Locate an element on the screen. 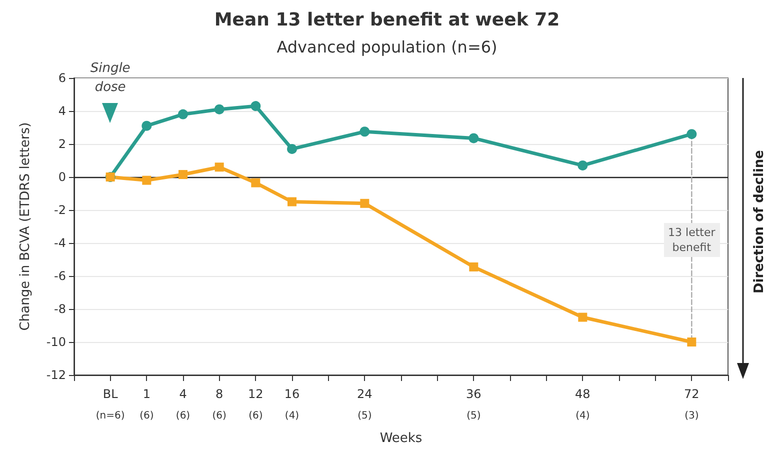 The width and height of the screenshot is (774, 457). x-tick-label: 8 (6) is located at coordinates (219, 404).